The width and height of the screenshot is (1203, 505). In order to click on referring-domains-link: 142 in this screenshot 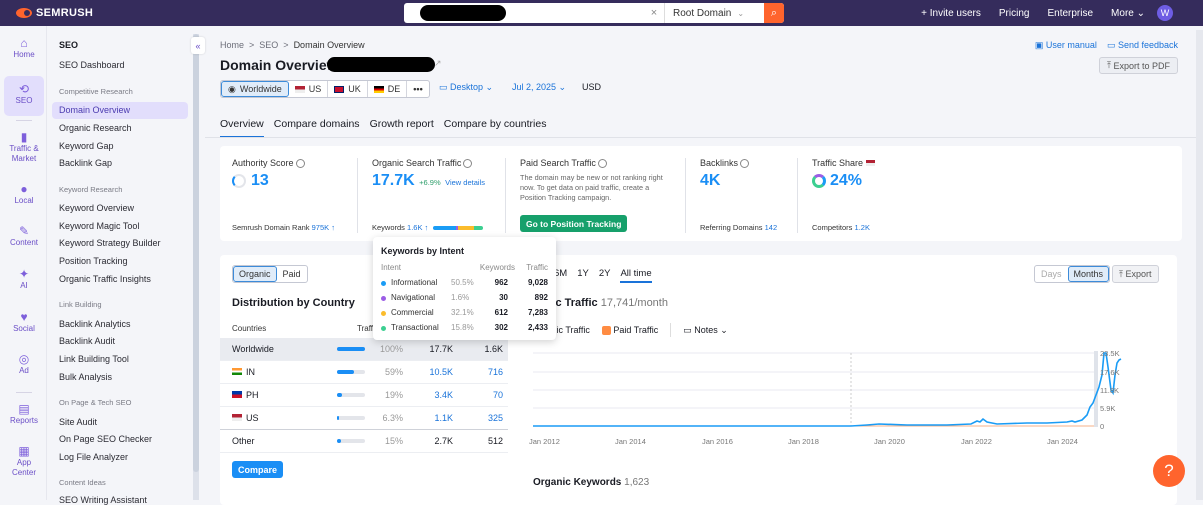, I will do `click(771, 227)`.